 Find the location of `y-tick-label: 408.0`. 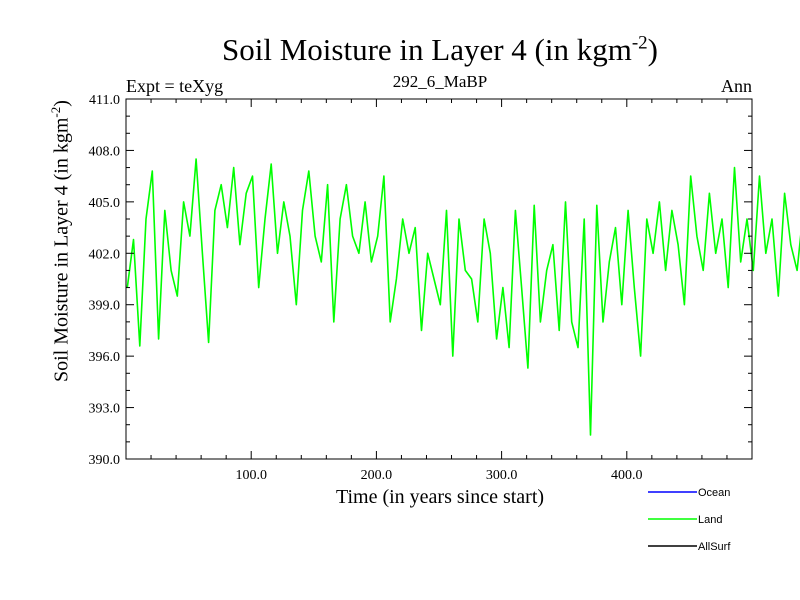

y-tick-label: 408.0 is located at coordinates (105, 151).